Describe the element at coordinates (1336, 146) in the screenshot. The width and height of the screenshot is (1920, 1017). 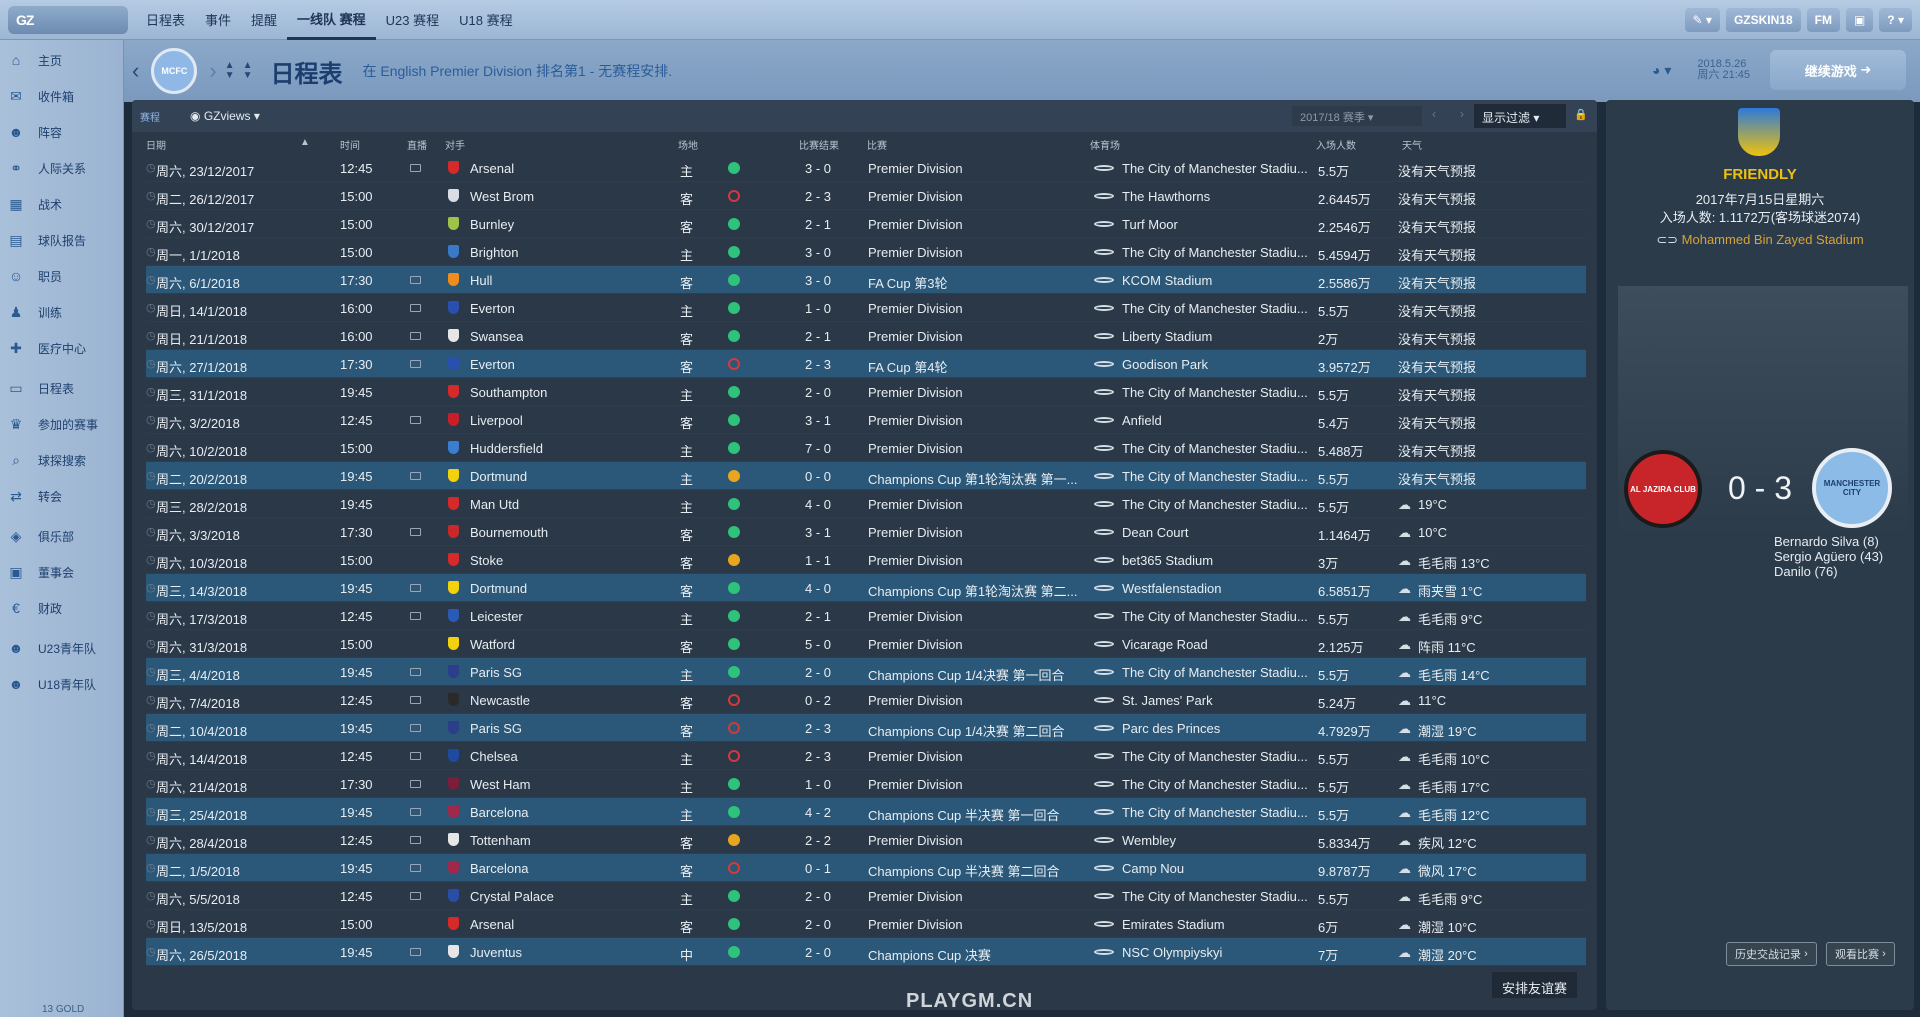
I see `col-attendance: 入场人数` at that location.